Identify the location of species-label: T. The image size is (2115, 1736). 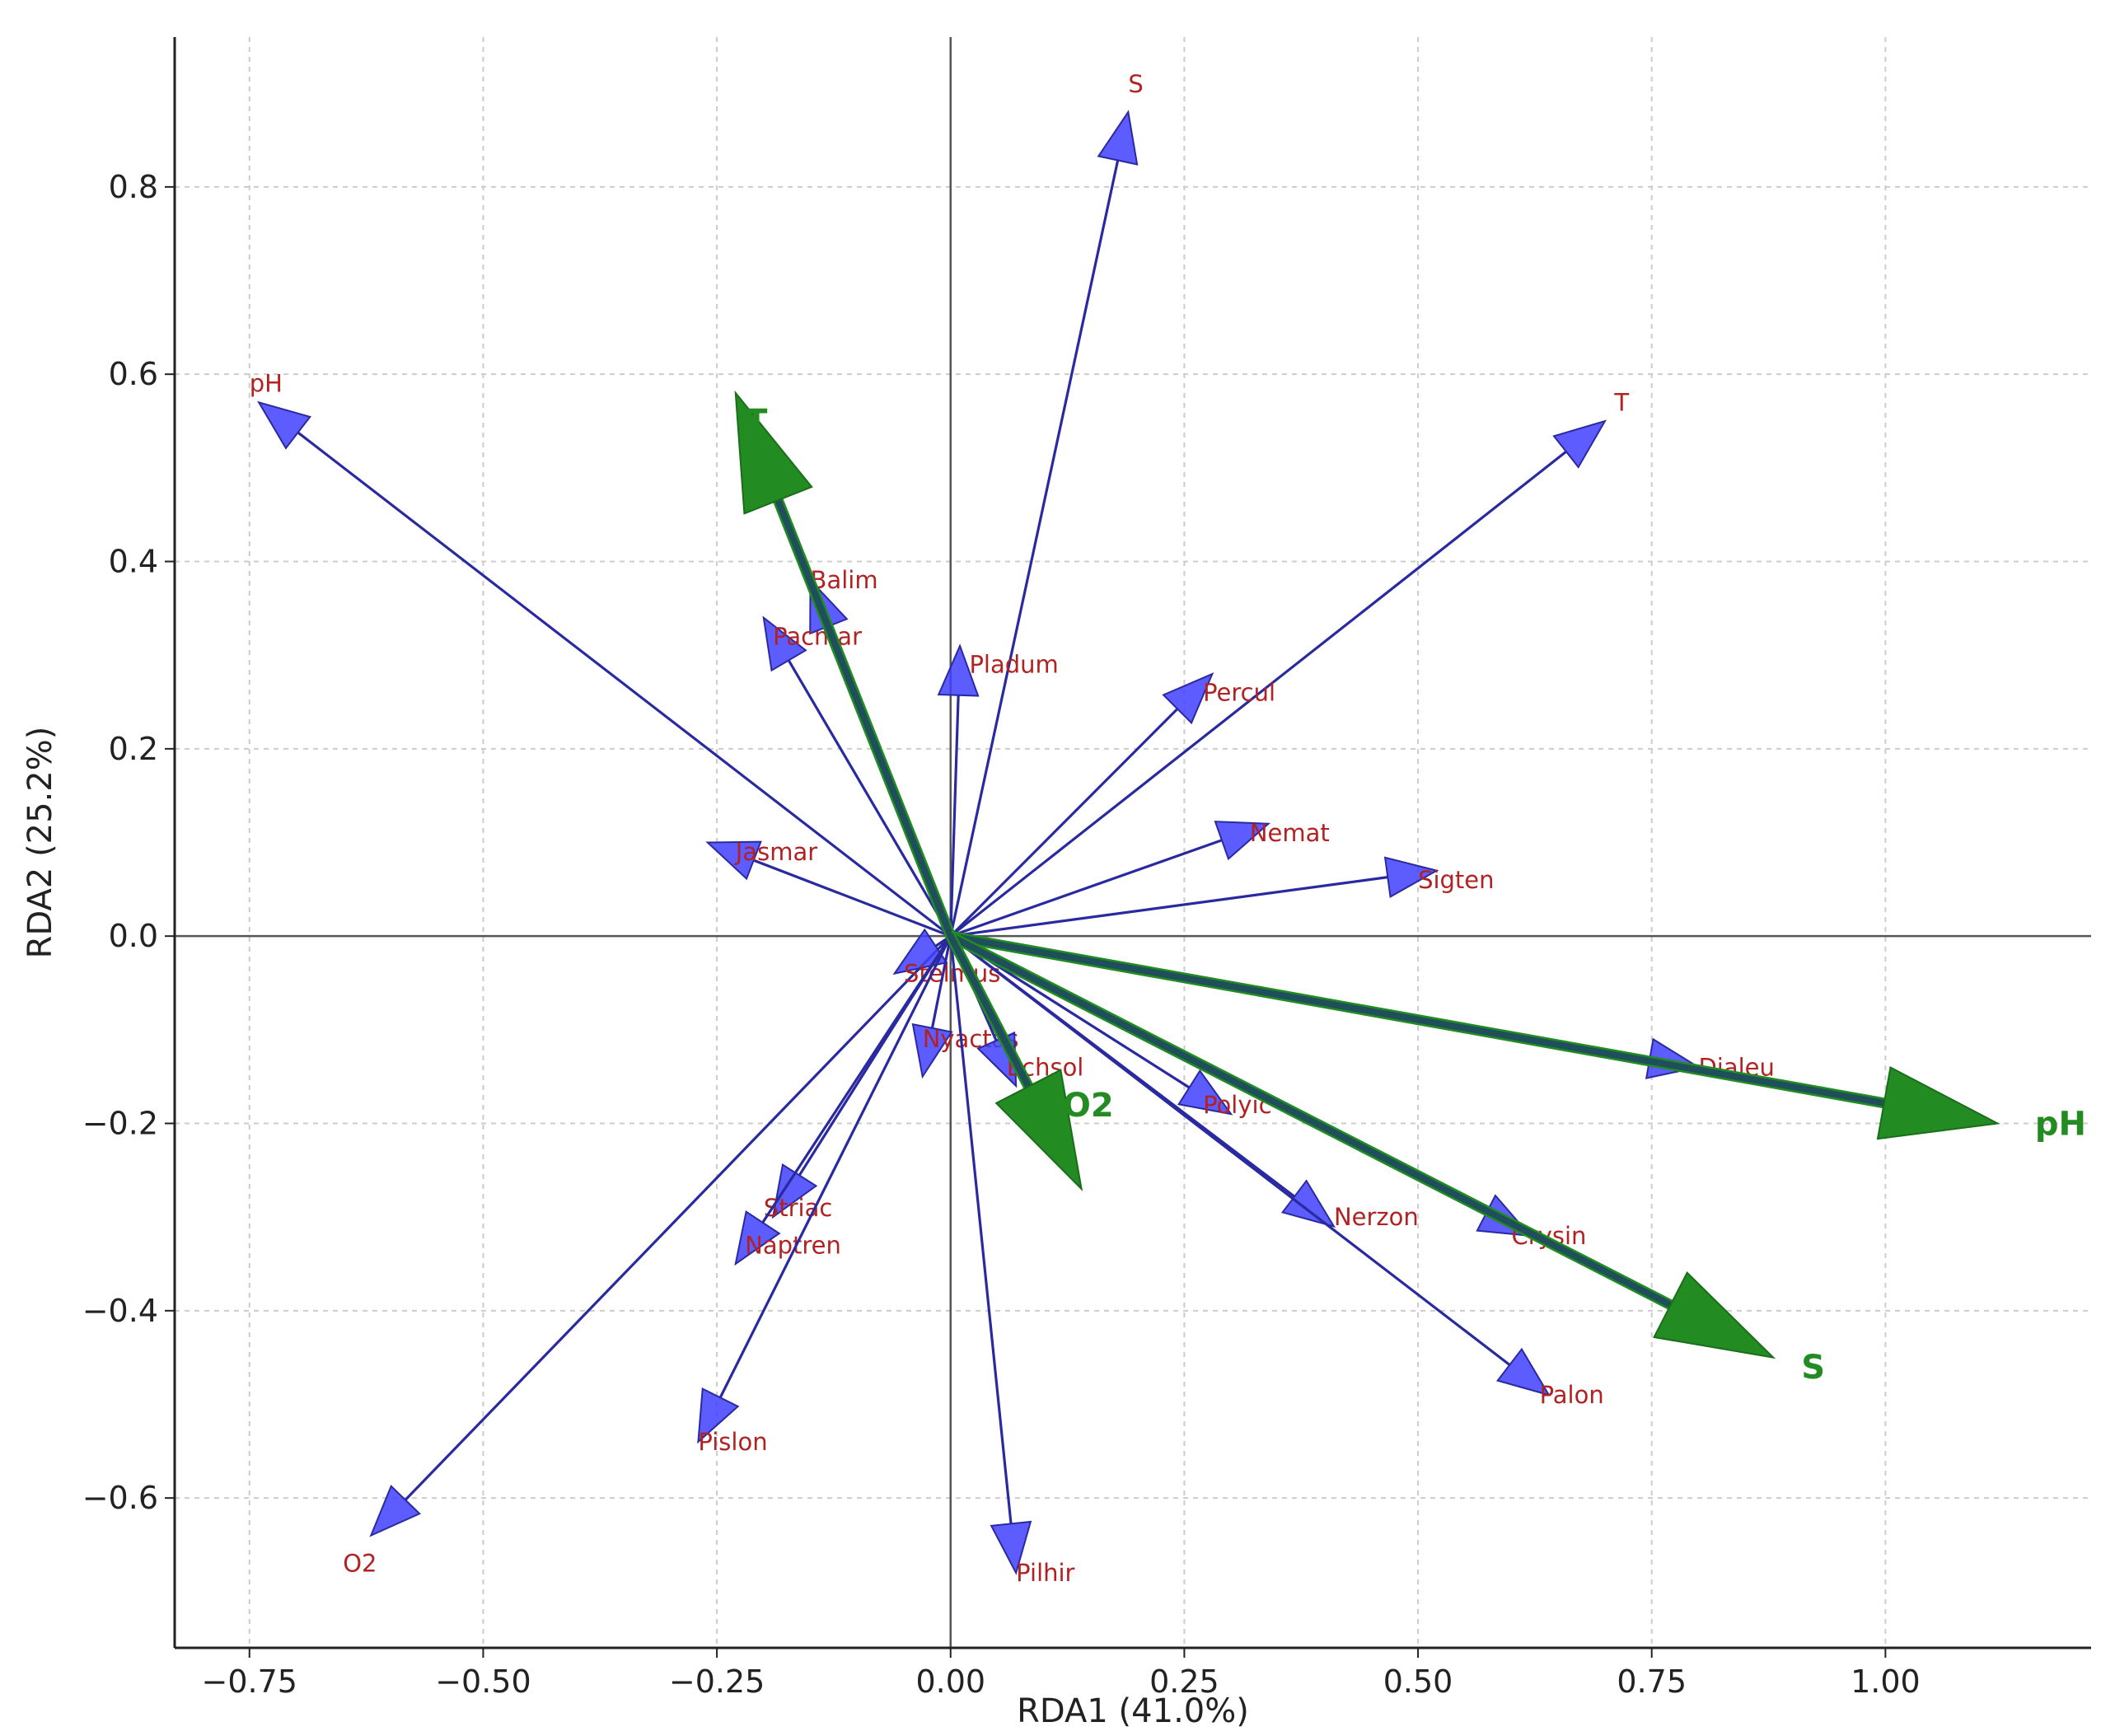
(1621, 402).